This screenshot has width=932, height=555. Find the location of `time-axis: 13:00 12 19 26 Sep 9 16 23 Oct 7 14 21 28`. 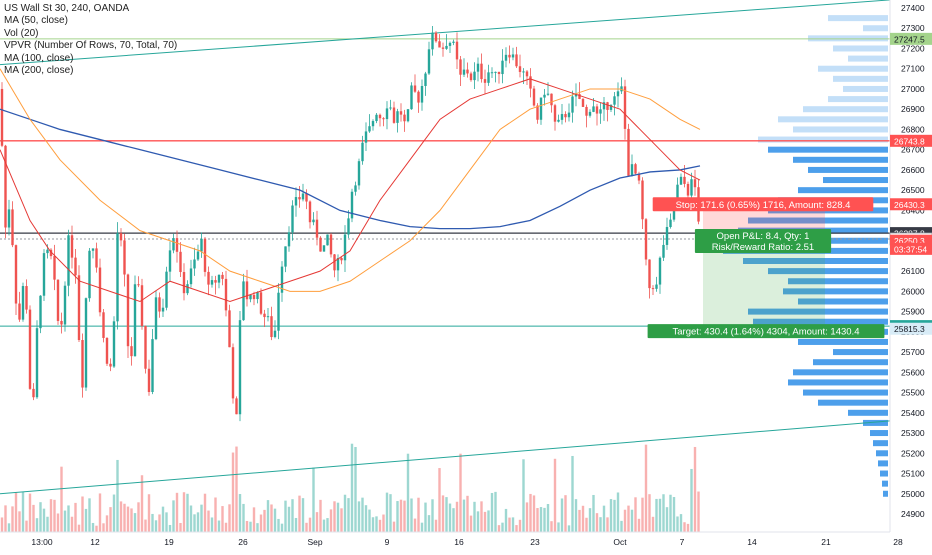

time-axis: 13:00 12 19 26 Sep 9 16 23 Oct 7 14 21 28 is located at coordinates (466, 540).